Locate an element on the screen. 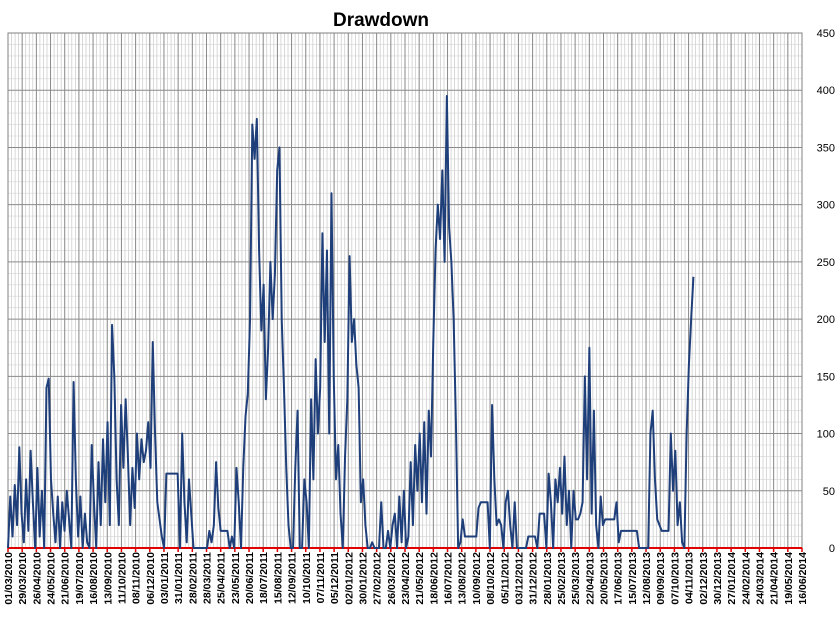 This screenshot has width=839, height=630. x-tick-label: 25/03/2013 is located at coordinates (576, 578).